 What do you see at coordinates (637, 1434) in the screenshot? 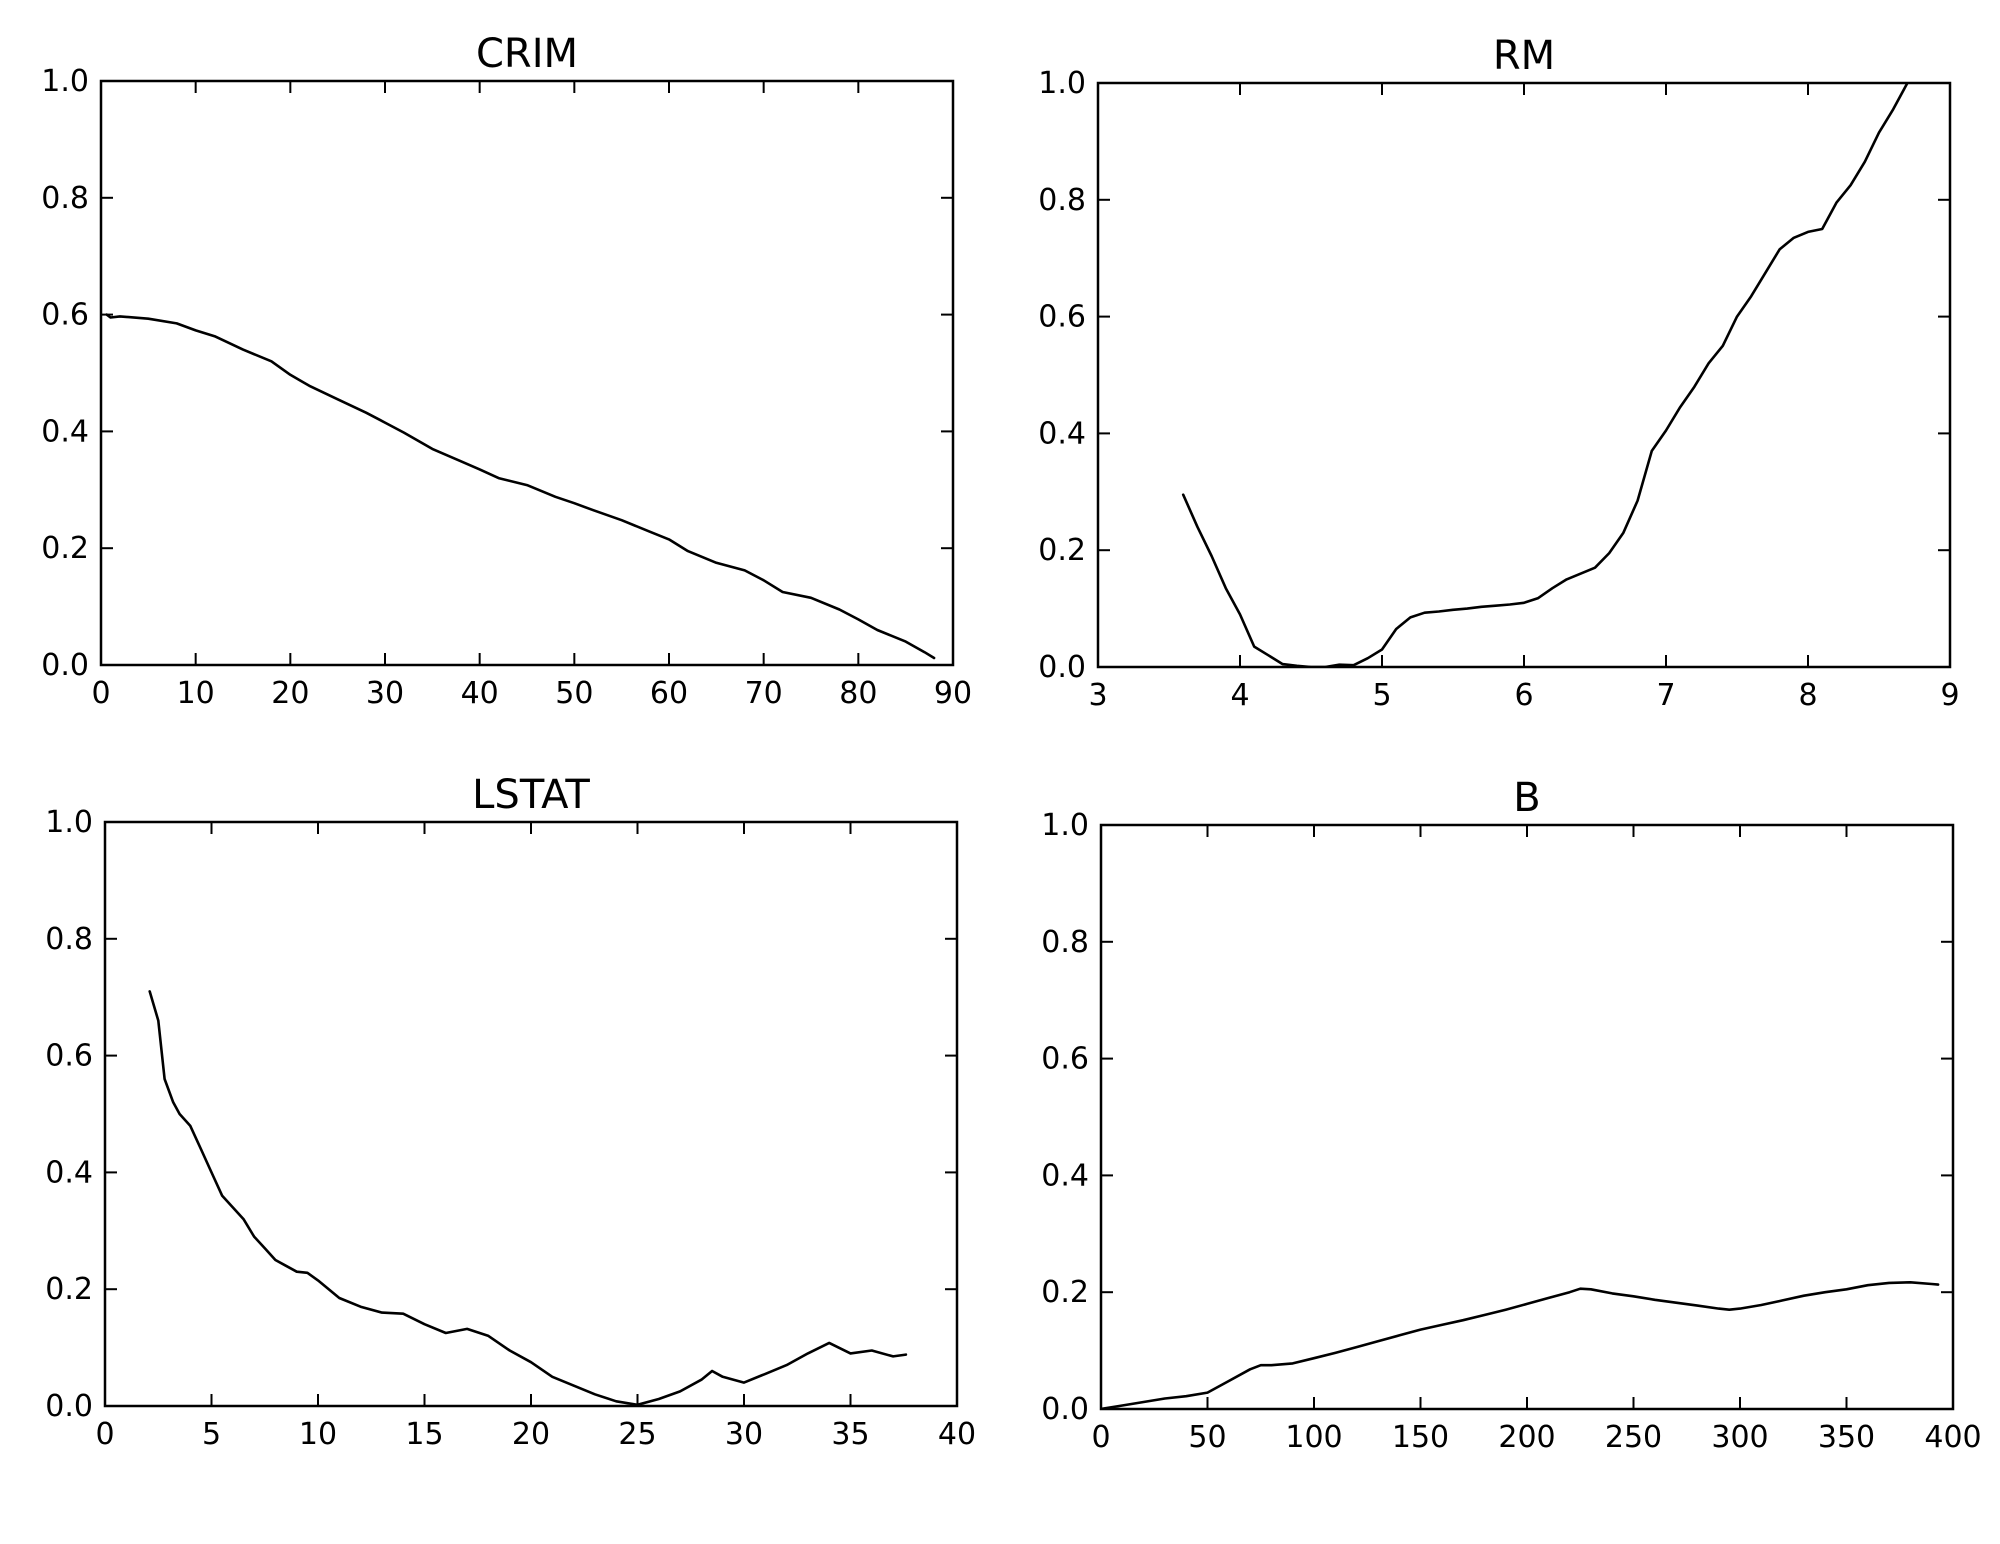
I see `x-tick-label: 25` at bounding box center [637, 1434].